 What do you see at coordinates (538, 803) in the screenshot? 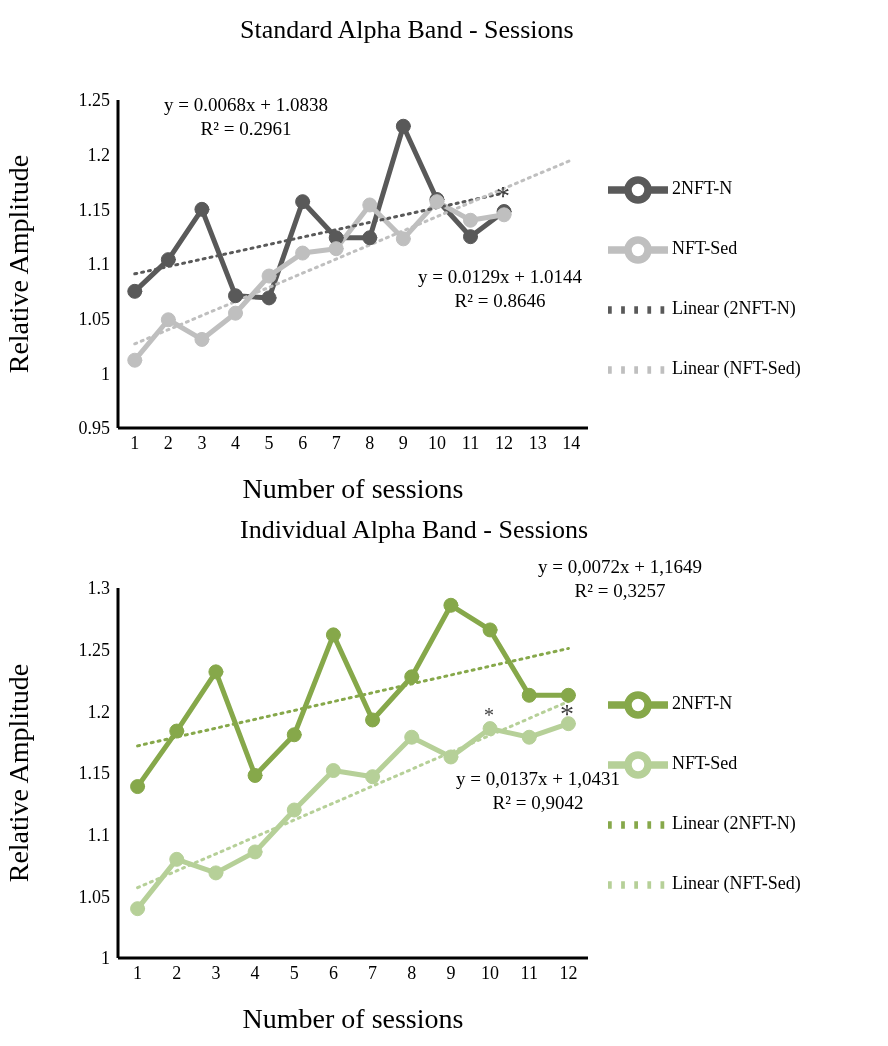
I see `annotation: R² = 0,9042` at bounding box center [538, 803].